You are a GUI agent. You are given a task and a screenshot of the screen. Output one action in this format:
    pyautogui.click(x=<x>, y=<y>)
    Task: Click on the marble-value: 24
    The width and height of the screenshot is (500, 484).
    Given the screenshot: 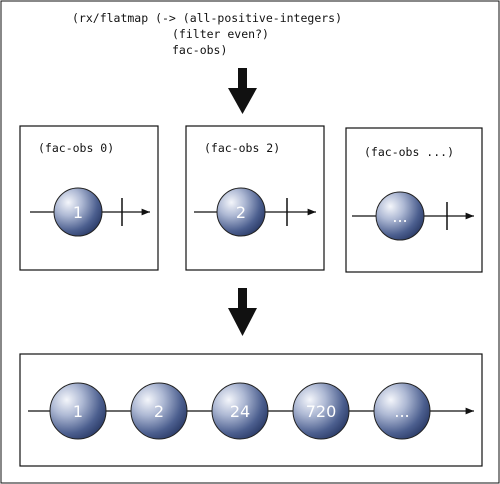 What is the action you would take?
    pyautogui.click(x=240, y=411)
    